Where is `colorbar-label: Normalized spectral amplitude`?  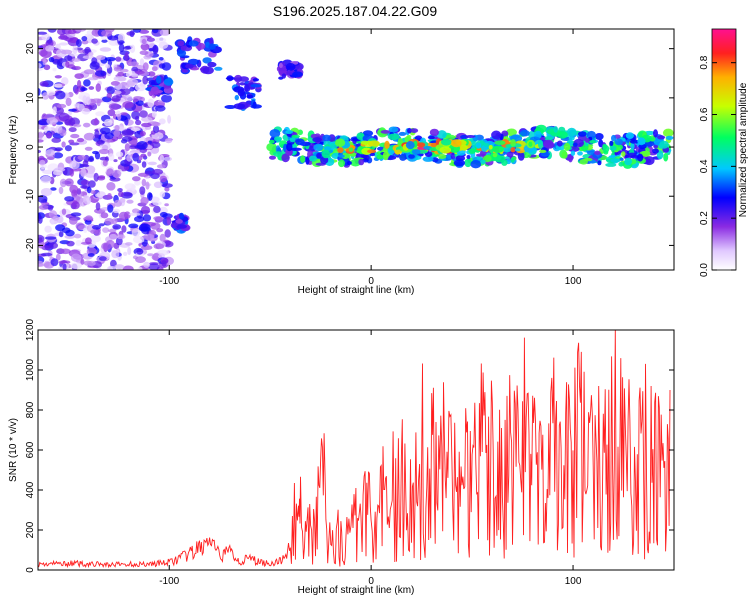 colorbar-label: Normalized spectral amplitude is located at coordinates (743, 149).